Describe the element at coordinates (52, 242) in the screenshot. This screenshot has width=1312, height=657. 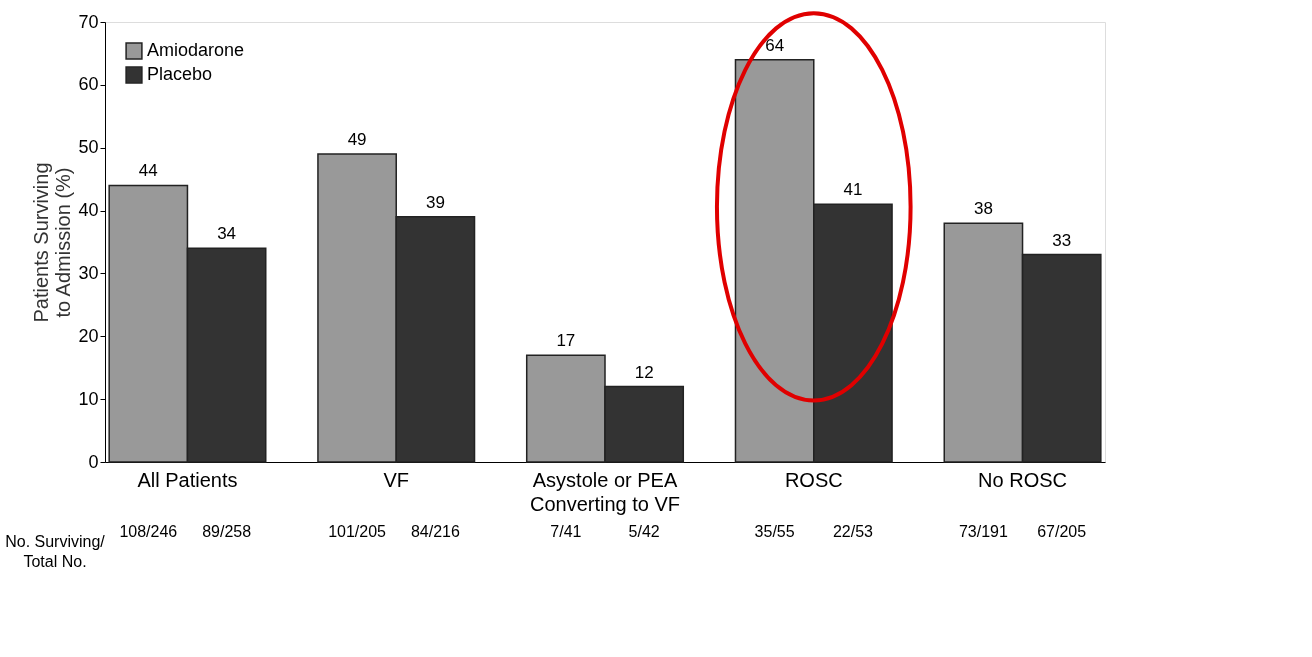
I see `y-axis-title: Patients Surviving to Admission (%)` at that location.